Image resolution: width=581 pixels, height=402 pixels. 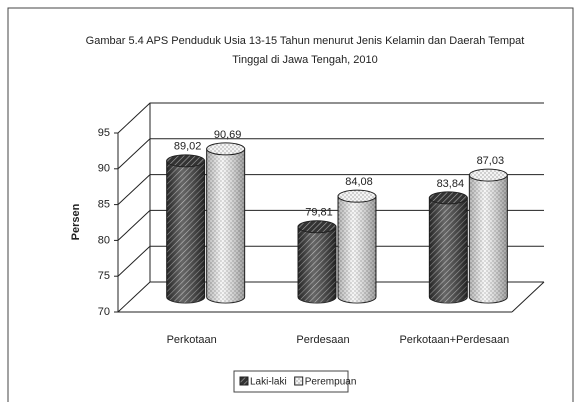 I want to click on y-tick-label: 80, so click(x=104, y=240).